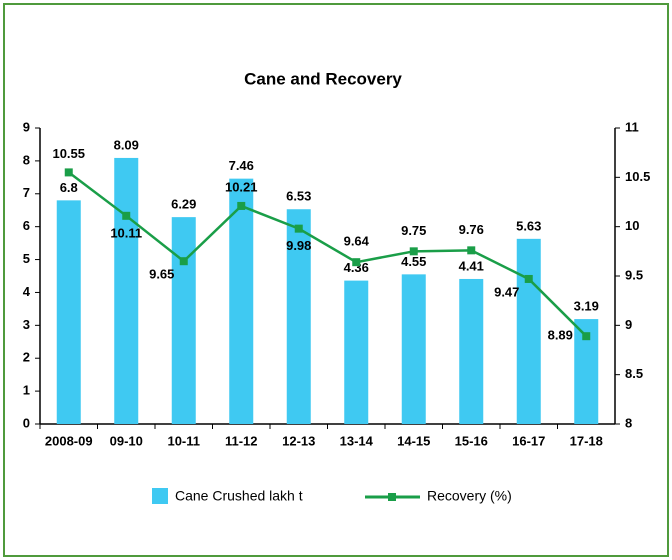  I want to click on y-tick-label: 7, so click(26, 192).